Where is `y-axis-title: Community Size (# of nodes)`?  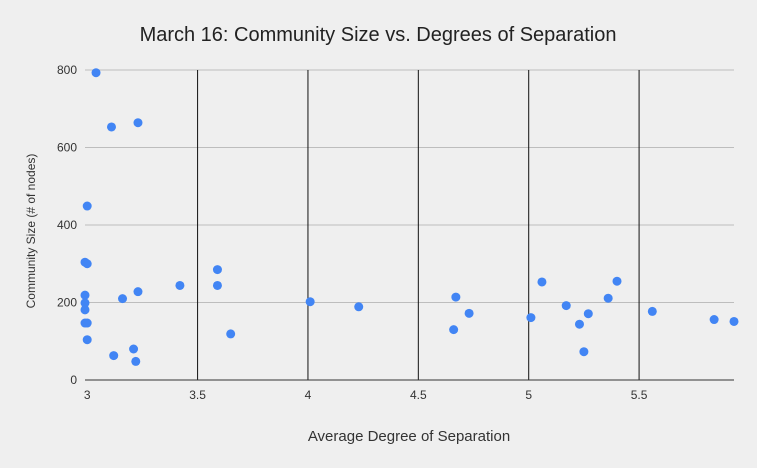 y-axis-title: Community Size (# of nodes) is located at coordinates (31, 231).